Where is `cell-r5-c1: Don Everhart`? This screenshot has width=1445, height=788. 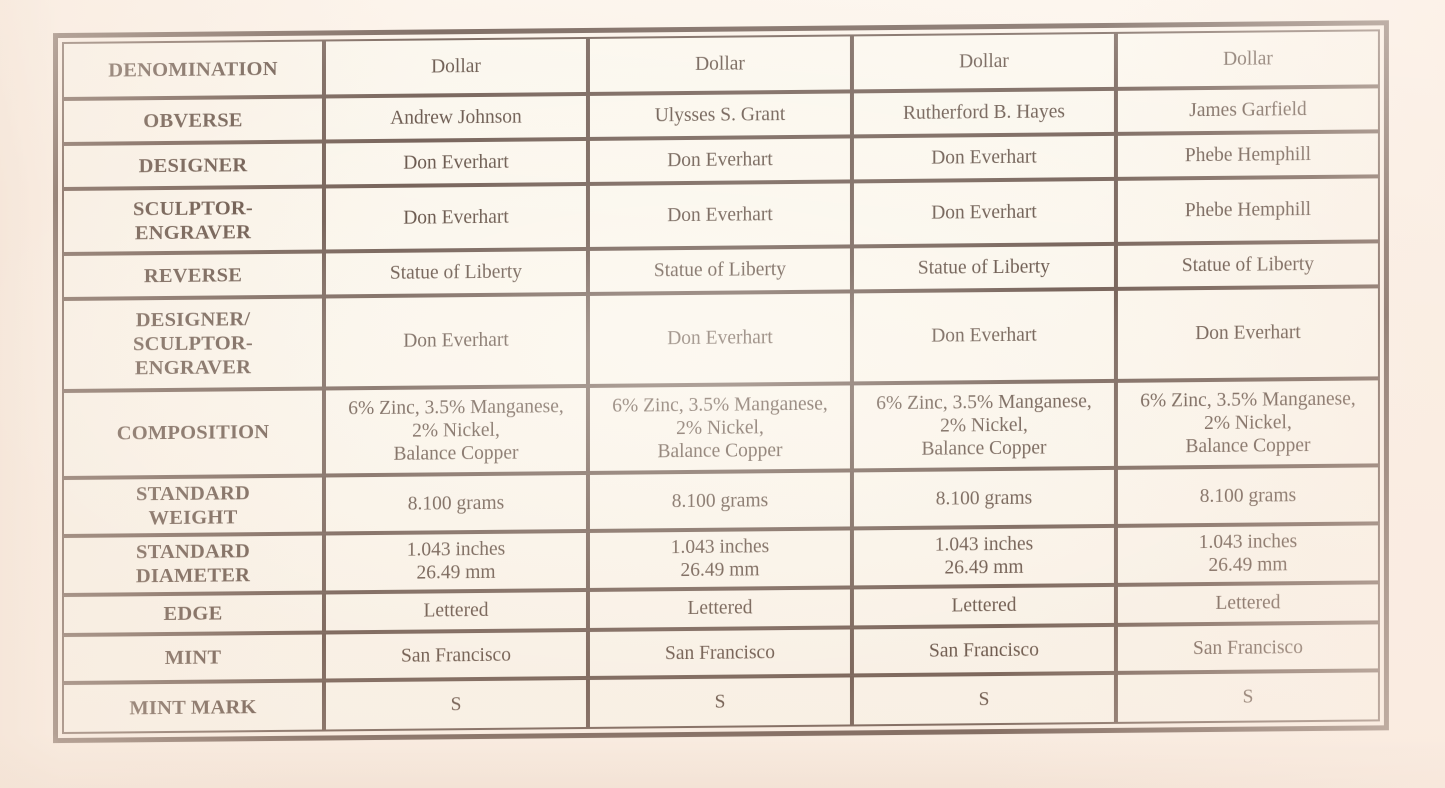 cell-r5-c1: Don Everhart is located at coordinates (455, 341).